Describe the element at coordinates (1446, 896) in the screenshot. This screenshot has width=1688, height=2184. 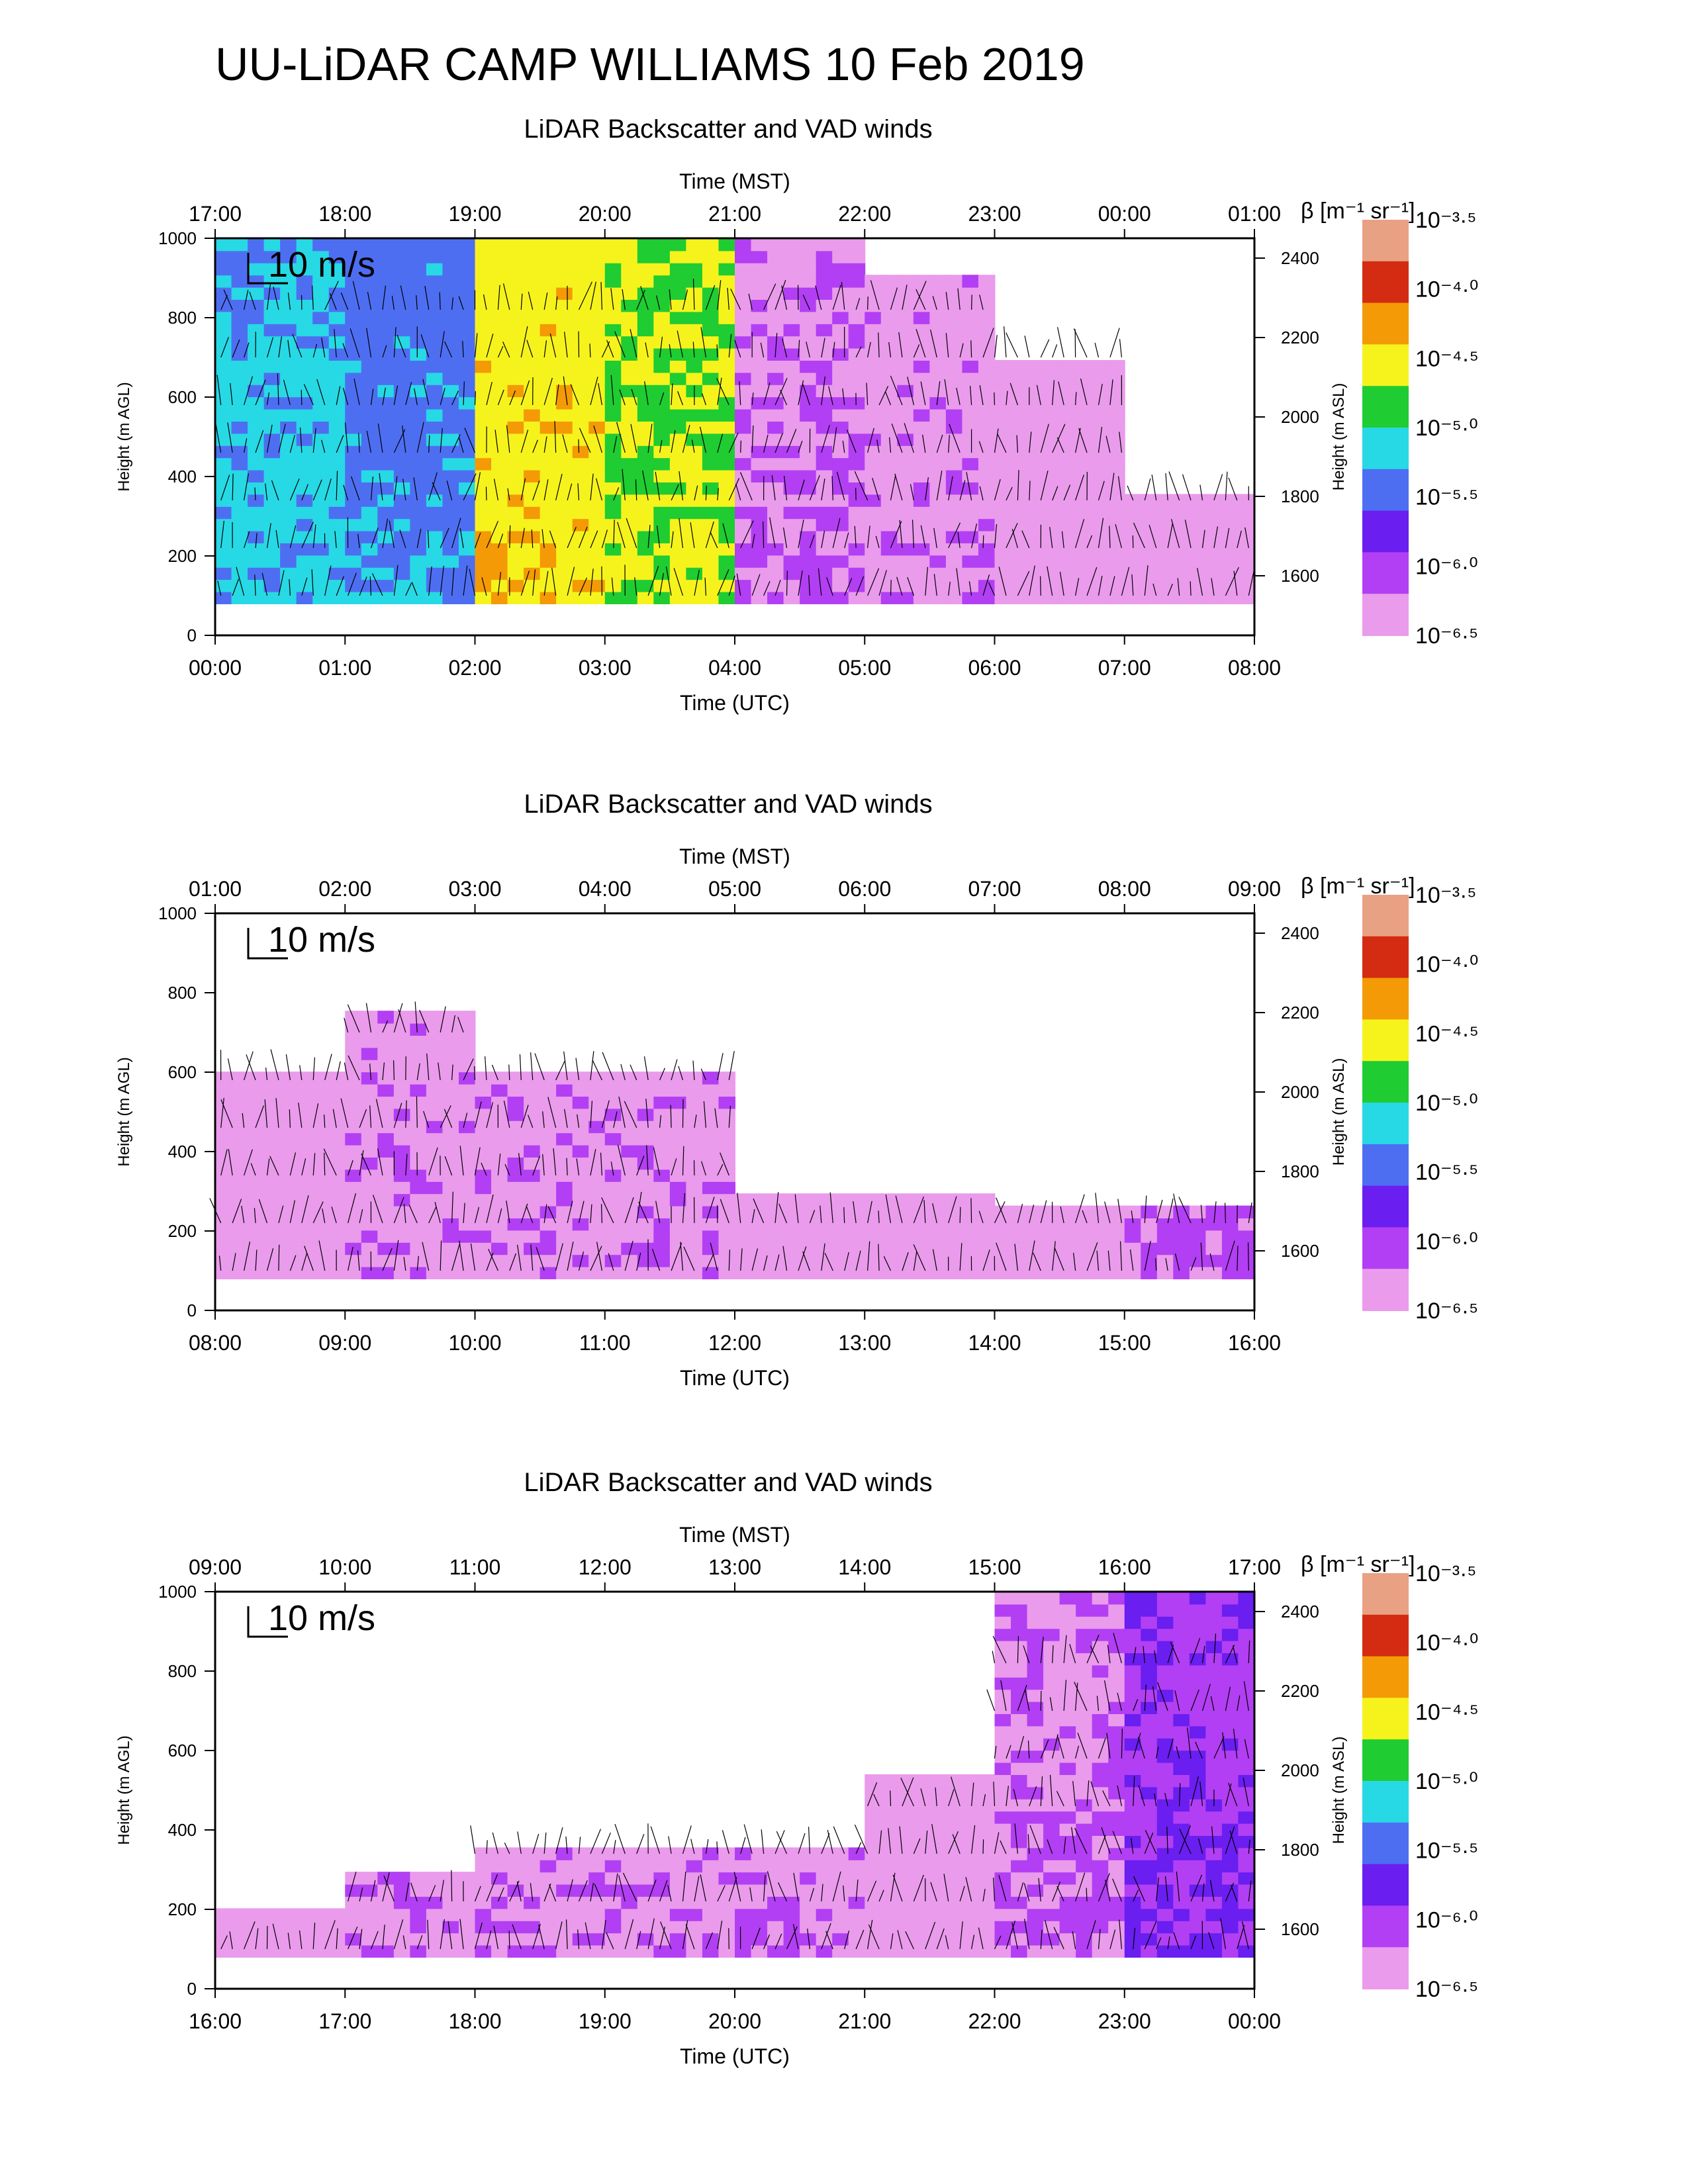
I see `colorbar-tick-label: 10⁻³·⁵` at that location.